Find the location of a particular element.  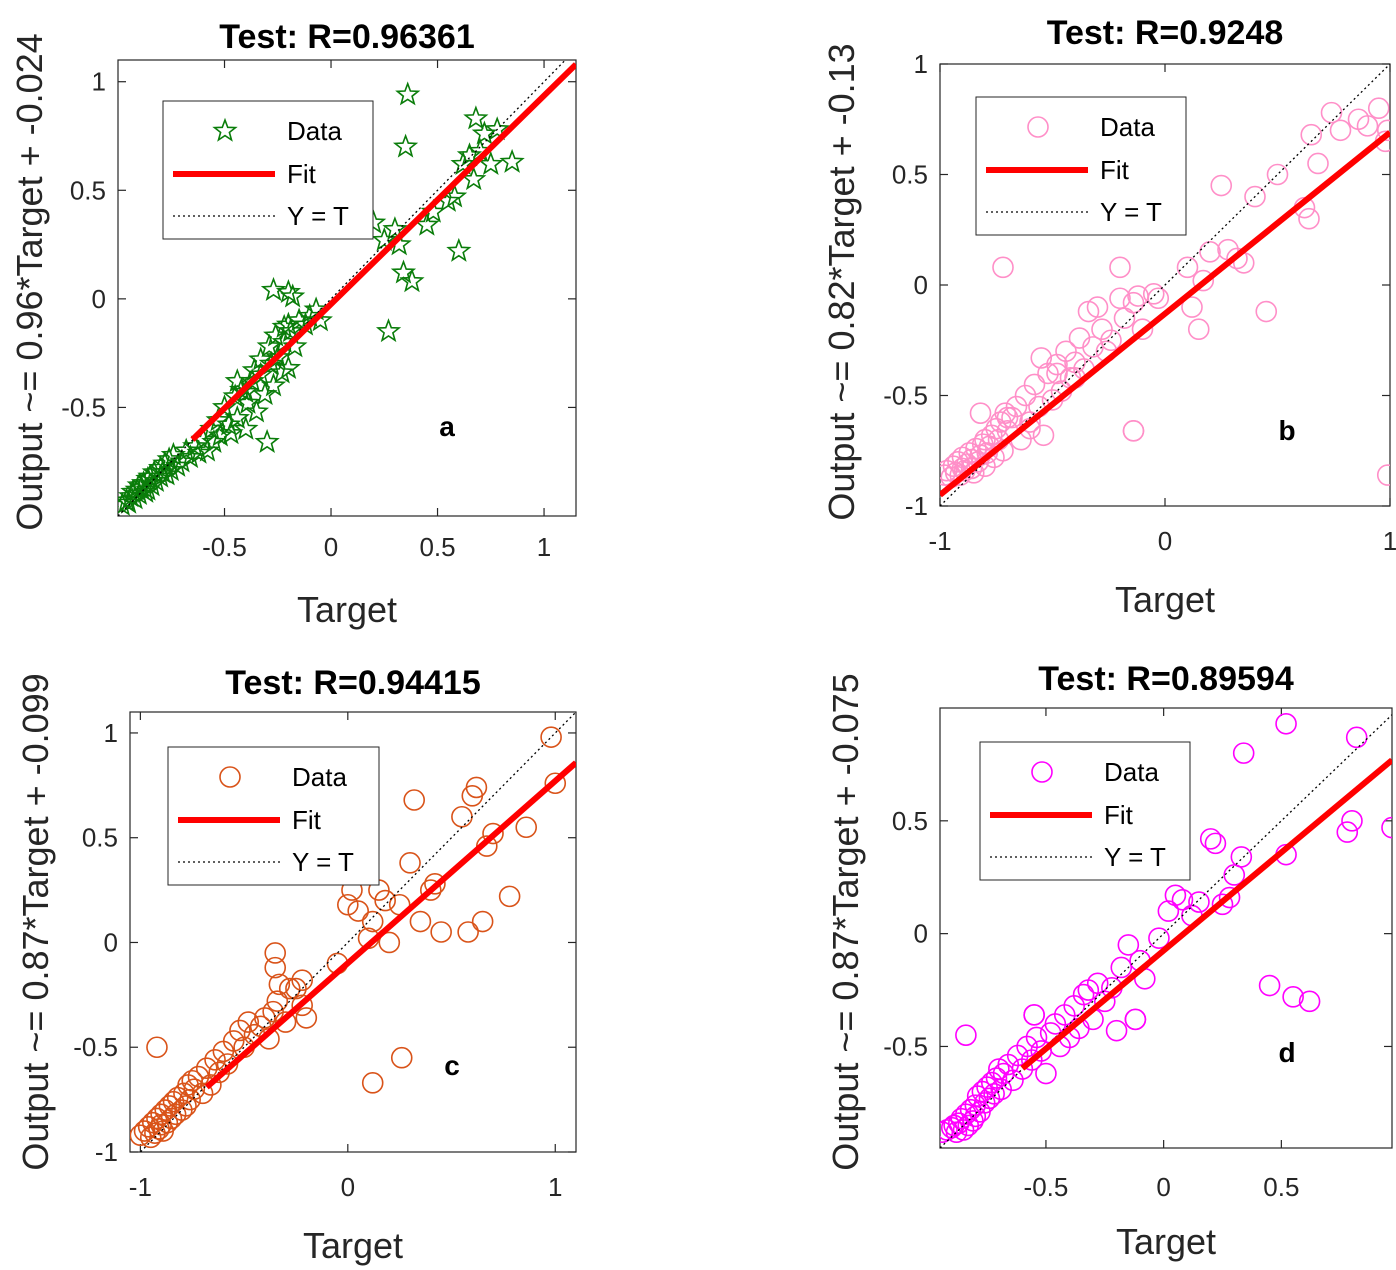

y-axis-label: Output ~= 0.82*Target + -0.13 is located at coordinates (841, 281).